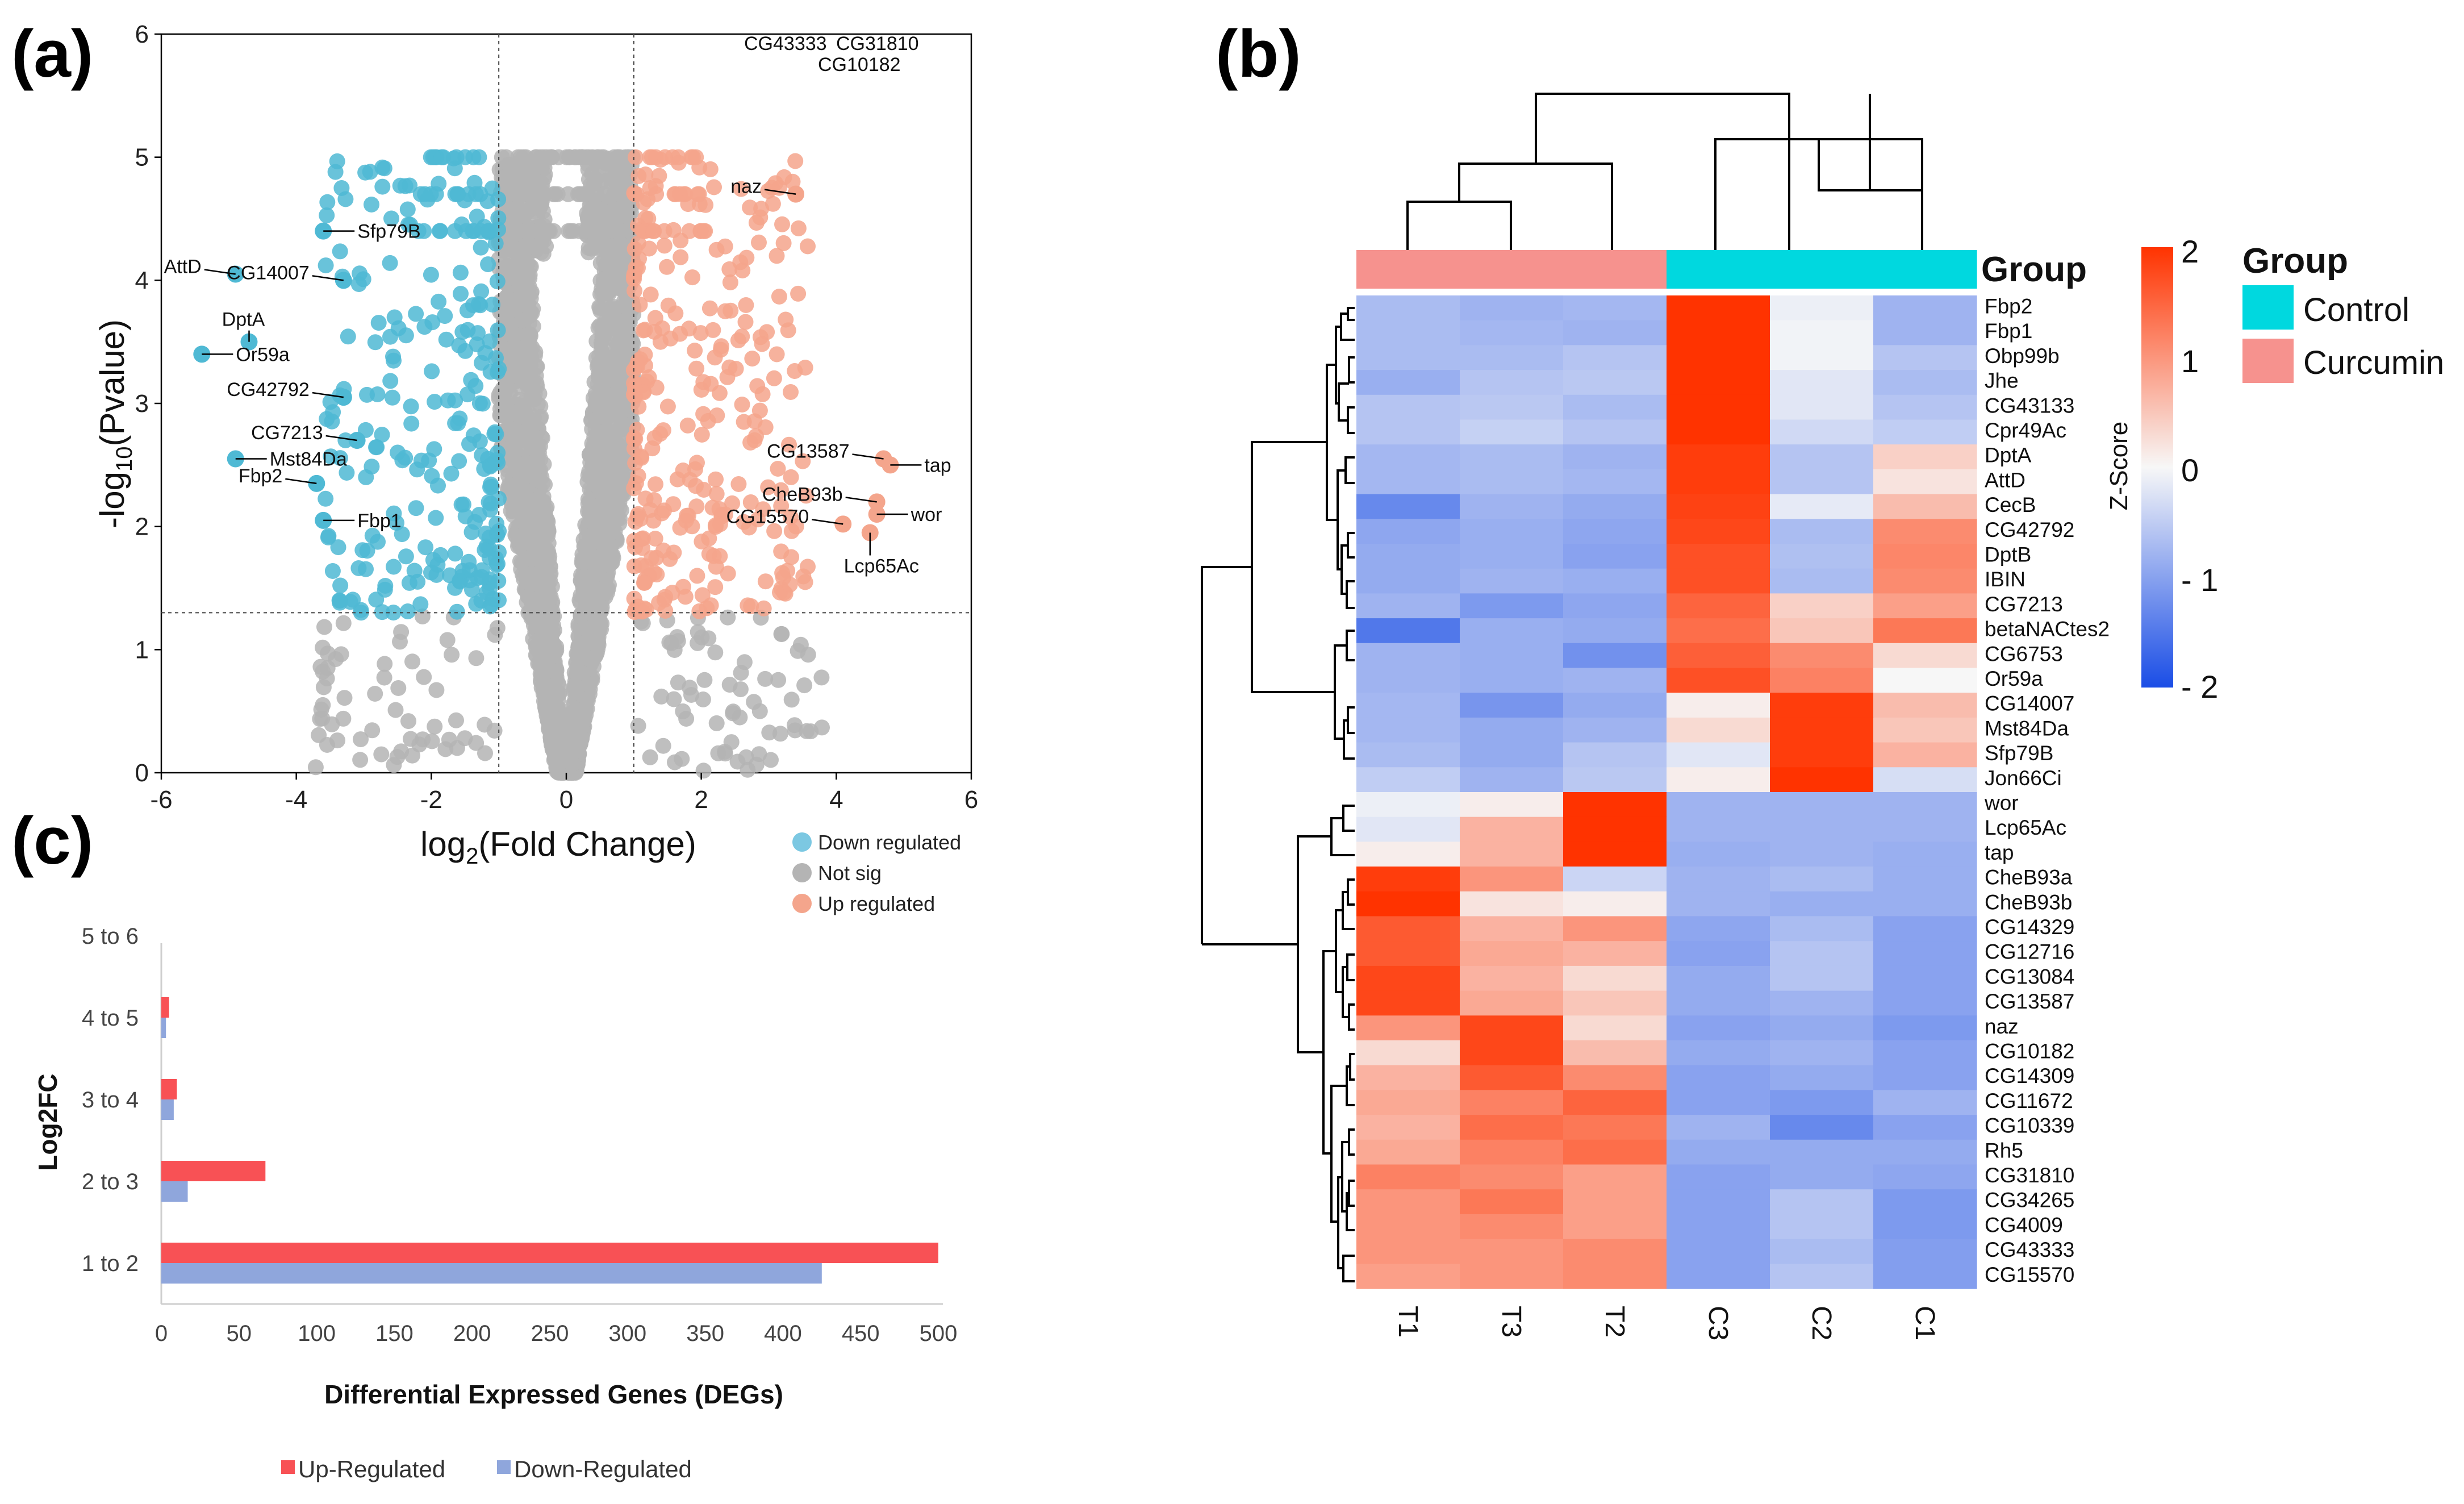 This screenshot has height=1504, width=2464. What do you see at coordinates (926, 515) in the screenshot?
I see `gene-label-wor: wor` at bounding box center [926, 515].